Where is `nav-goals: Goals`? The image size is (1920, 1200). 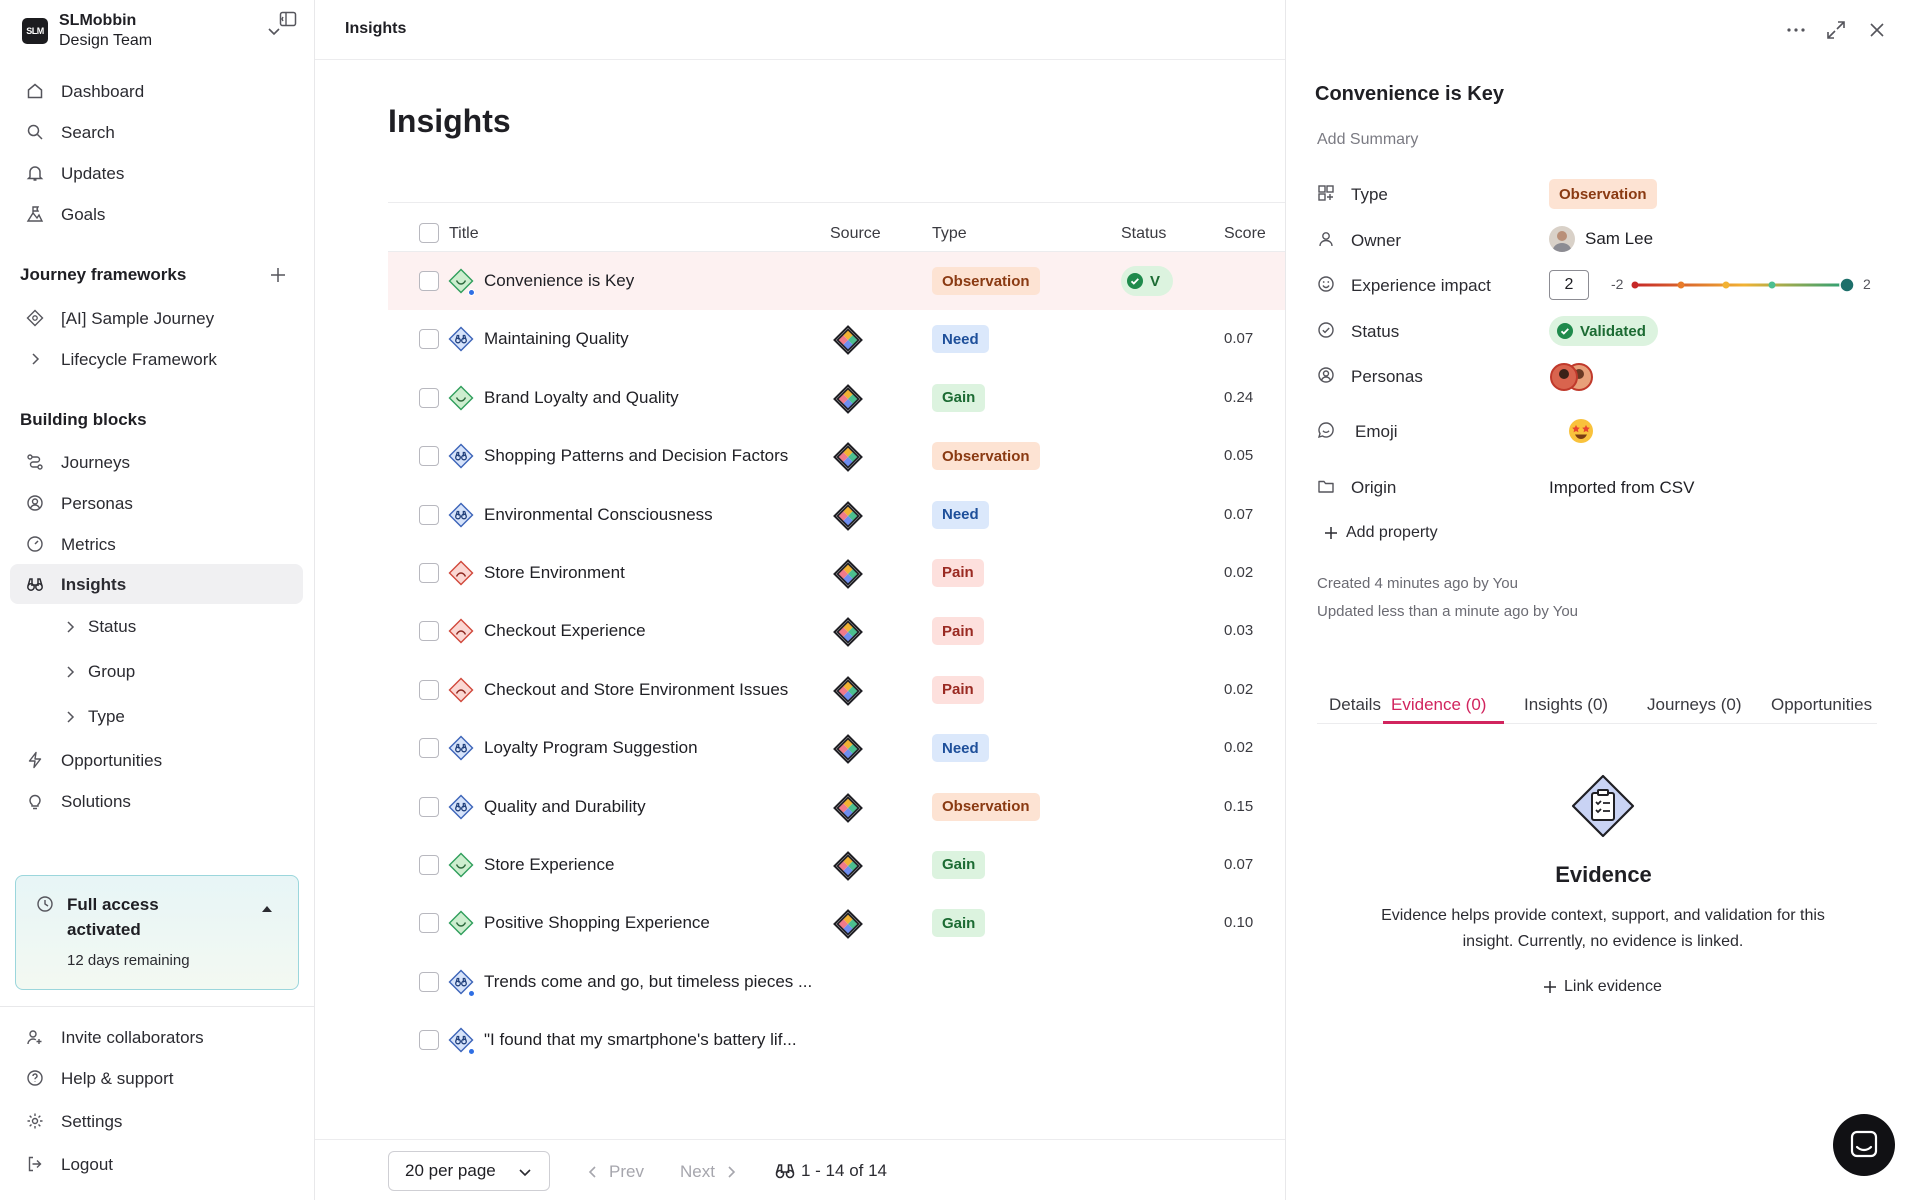
nav-goals: Goals is located at coordinates (156, 214).